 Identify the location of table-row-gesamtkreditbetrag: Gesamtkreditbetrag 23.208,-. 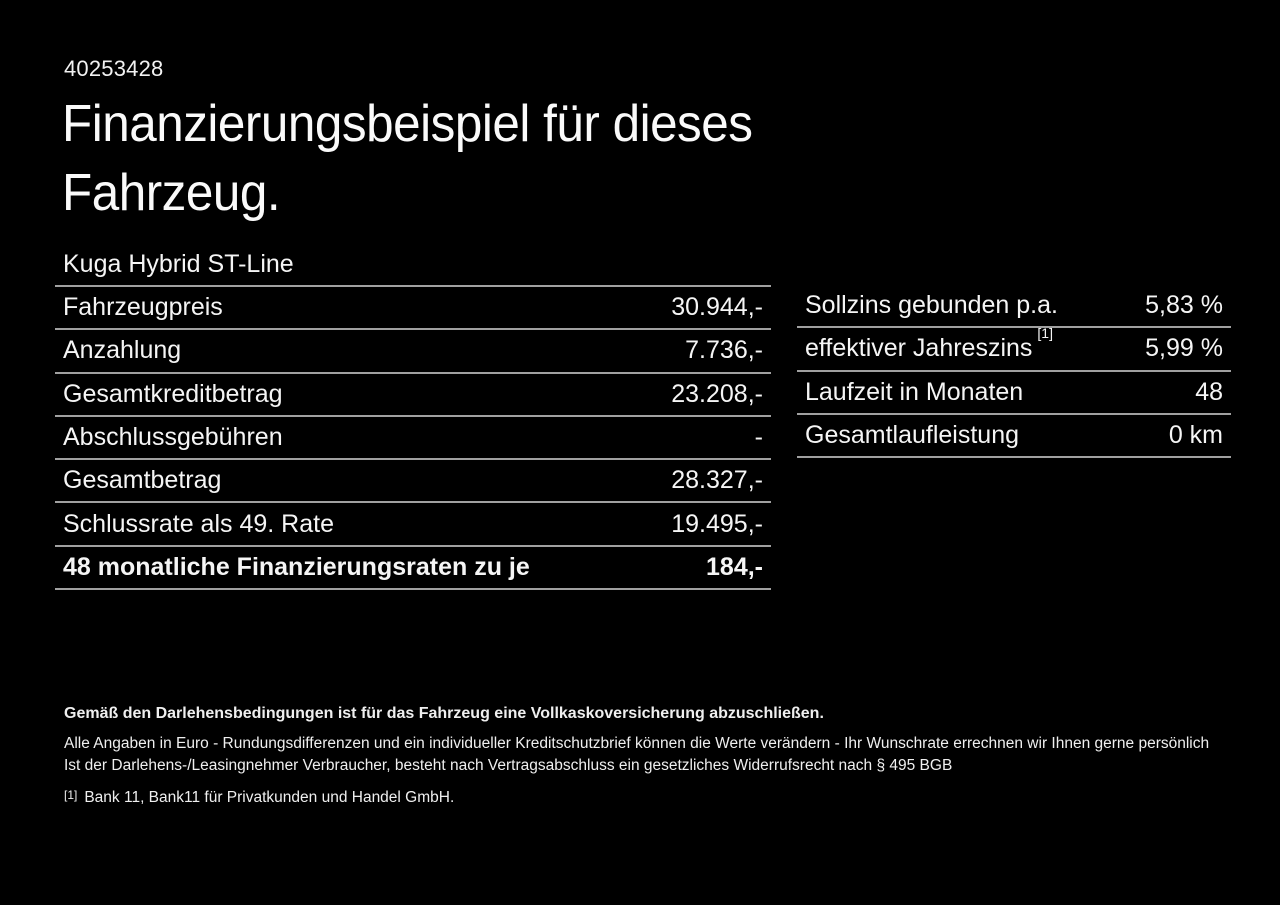
(413, 395).